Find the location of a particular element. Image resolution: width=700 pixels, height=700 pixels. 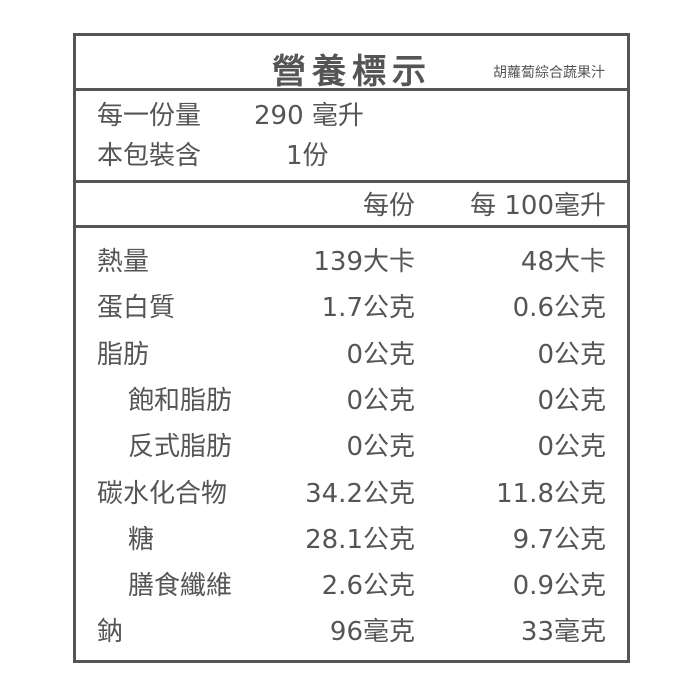

servings-value: 1份 is located at coordinates (307, 156).